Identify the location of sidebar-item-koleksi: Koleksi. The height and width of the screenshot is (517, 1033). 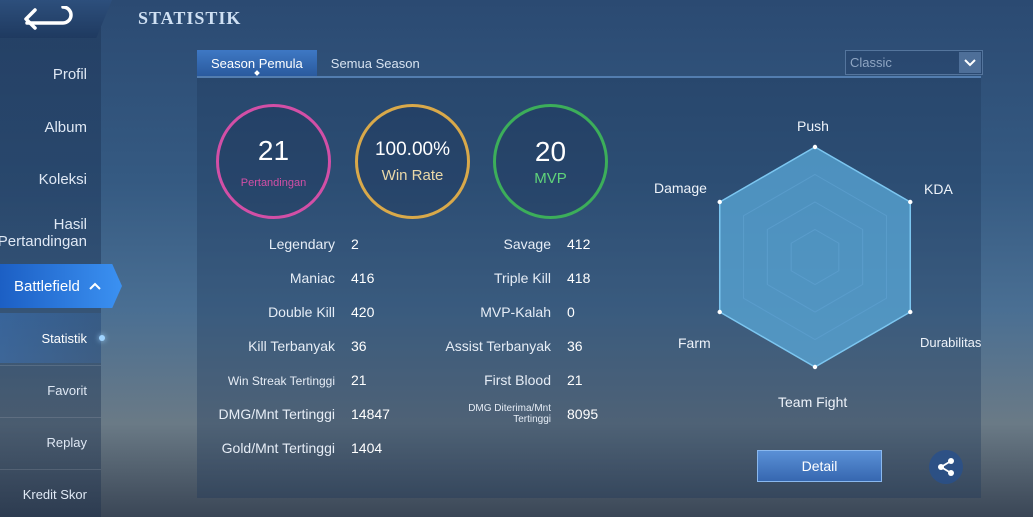
(62, 179).